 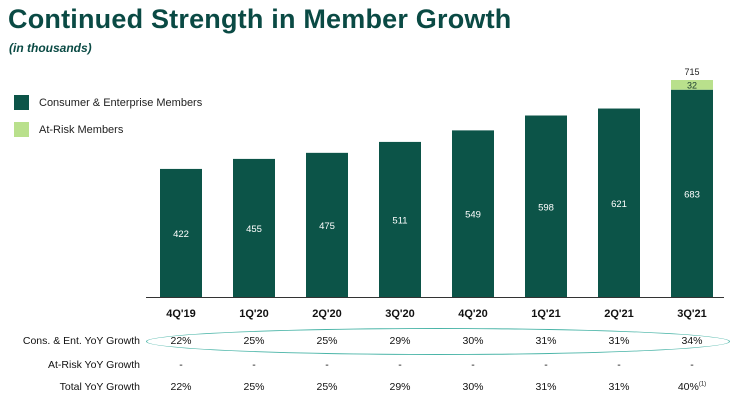 What do you see at coordinates (260, 19) in the screenshot?
I see `page-title: Continued Strength in Member Growth` at bounding box center [260, 19].